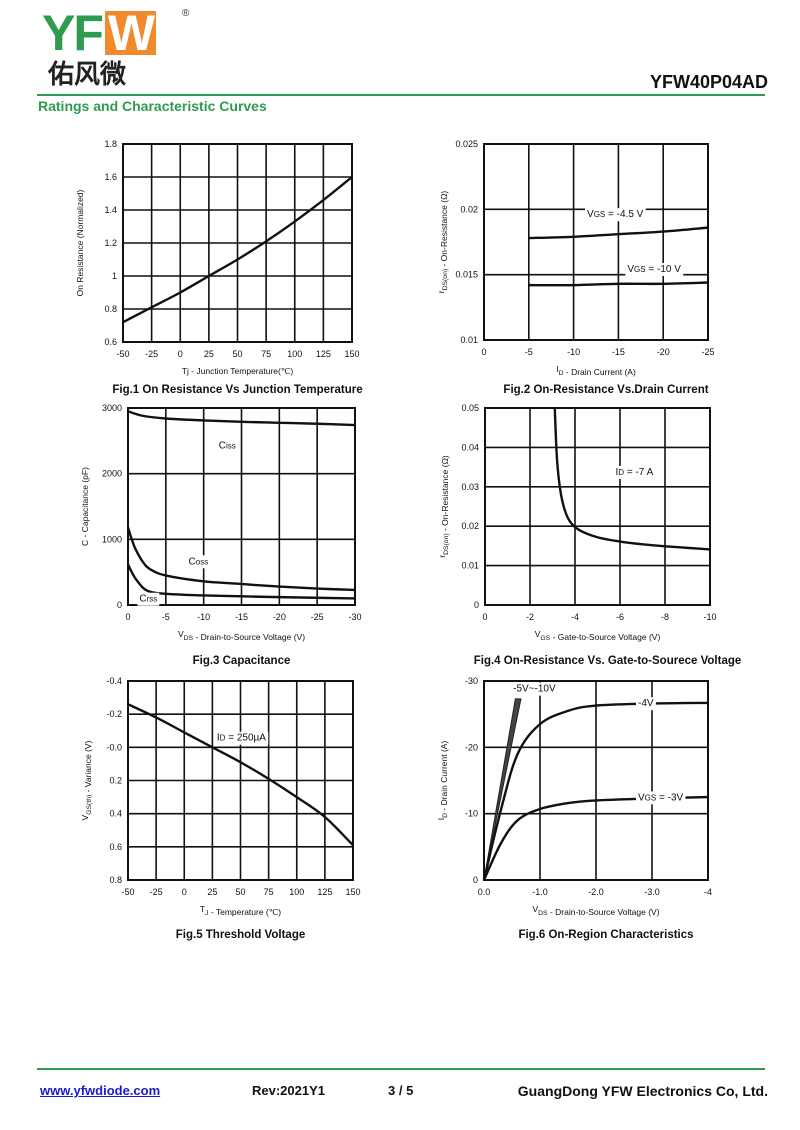 This screenshot has width=800, height=1130. I want to click on curve-label-group: Coss, so click(198, 562).